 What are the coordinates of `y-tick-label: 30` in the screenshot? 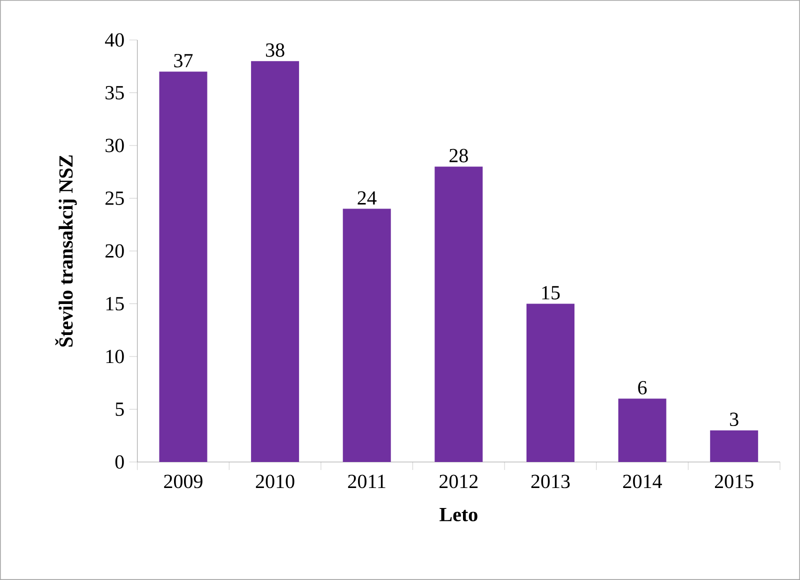 It's located at (115, 145).